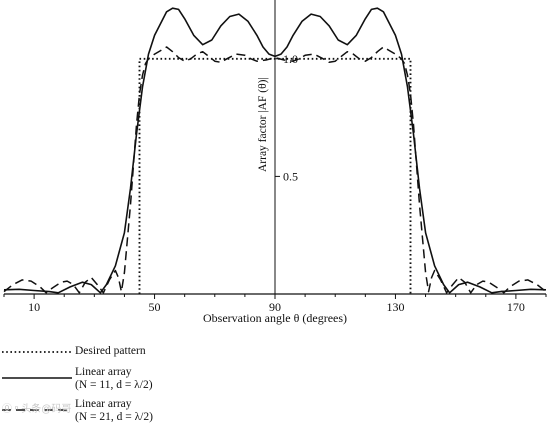 The width and height of the screenshot is (552, 425). What do you see at coordinates (275, 318) in the screenshot?
I see `x-axis-title: Observation angle θ (degrees)` at bounding box center [275, 318].